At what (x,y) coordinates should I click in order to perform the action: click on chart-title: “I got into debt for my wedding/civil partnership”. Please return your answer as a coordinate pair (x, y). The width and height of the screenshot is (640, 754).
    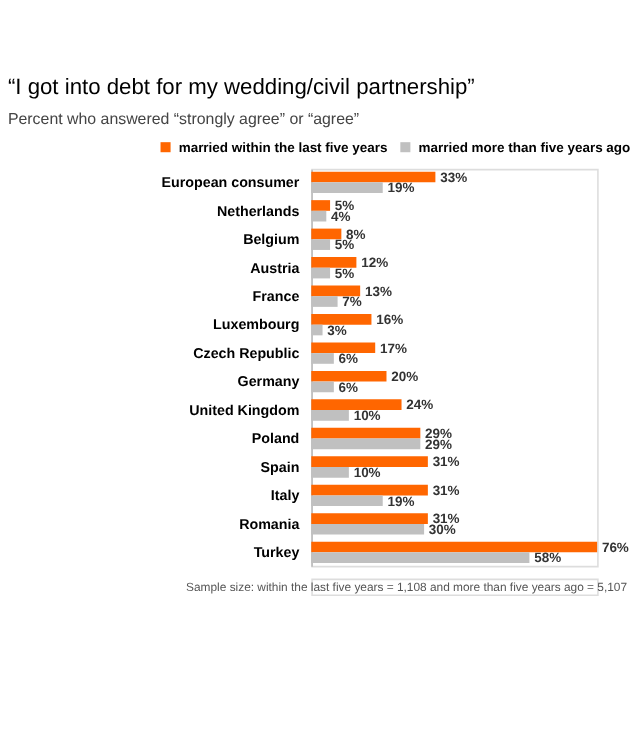
    Looking at the image, I should click on (241, 88).